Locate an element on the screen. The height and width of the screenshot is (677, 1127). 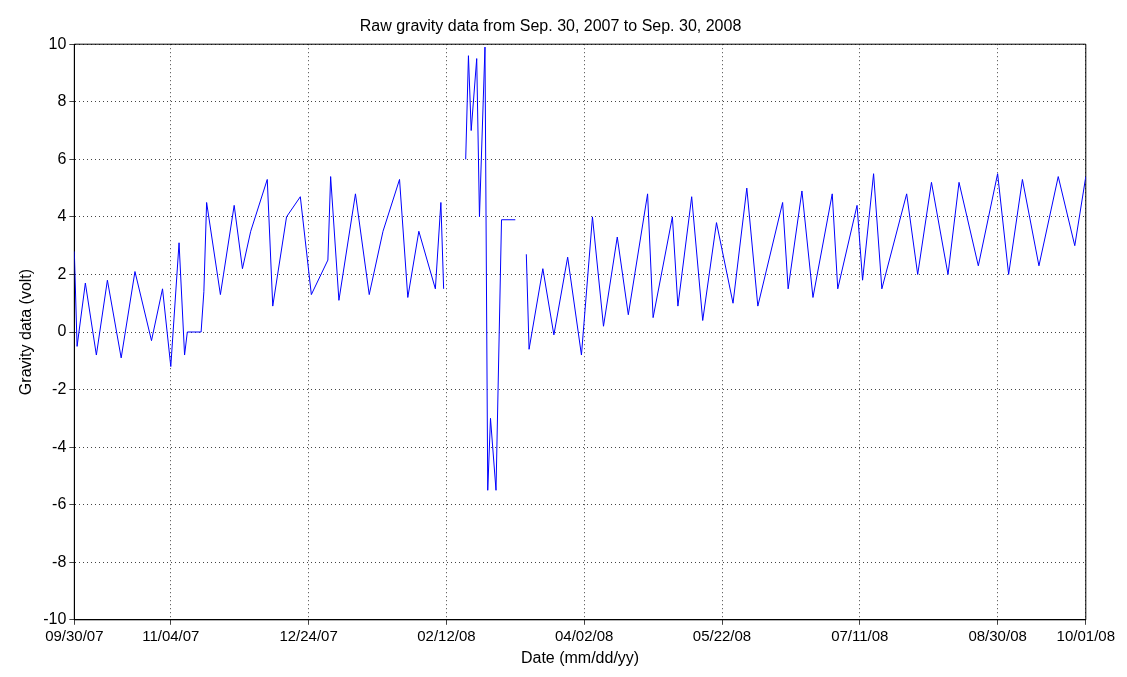
x-axis-title: Date (mm/dd/yy) is located at coordinates (580, 657).